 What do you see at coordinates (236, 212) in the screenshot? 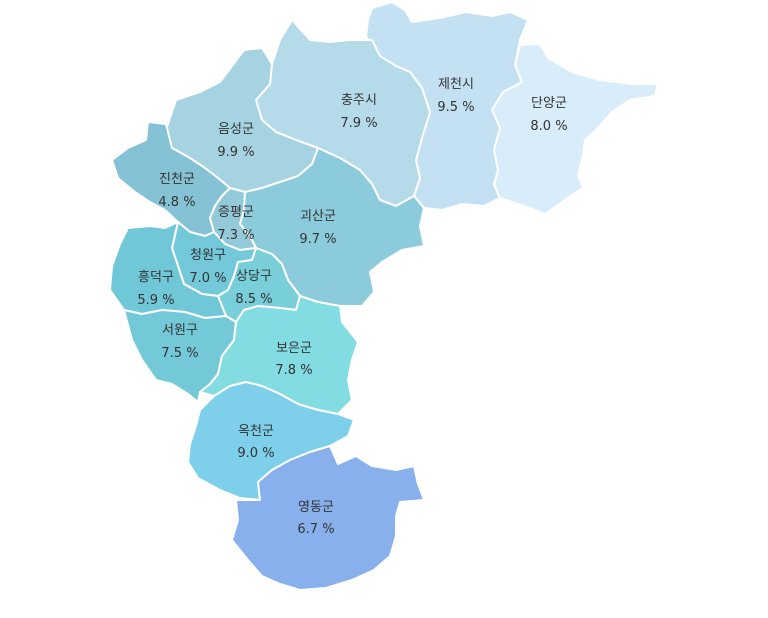
I see `label-jeungpyeong-name: 증평군` at bounding box center [236, 212].